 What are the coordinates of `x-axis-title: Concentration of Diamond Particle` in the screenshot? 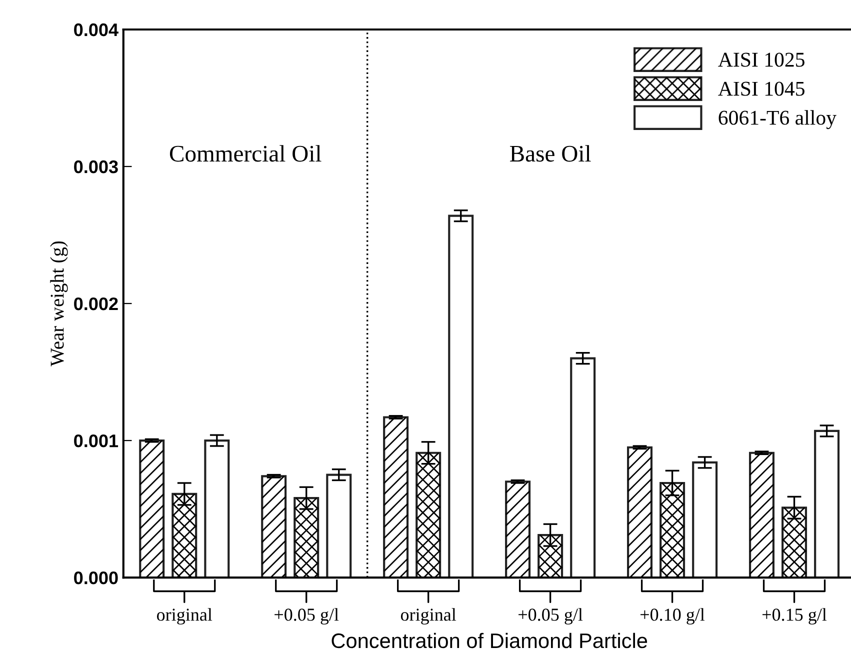 It's located at (490, 640).